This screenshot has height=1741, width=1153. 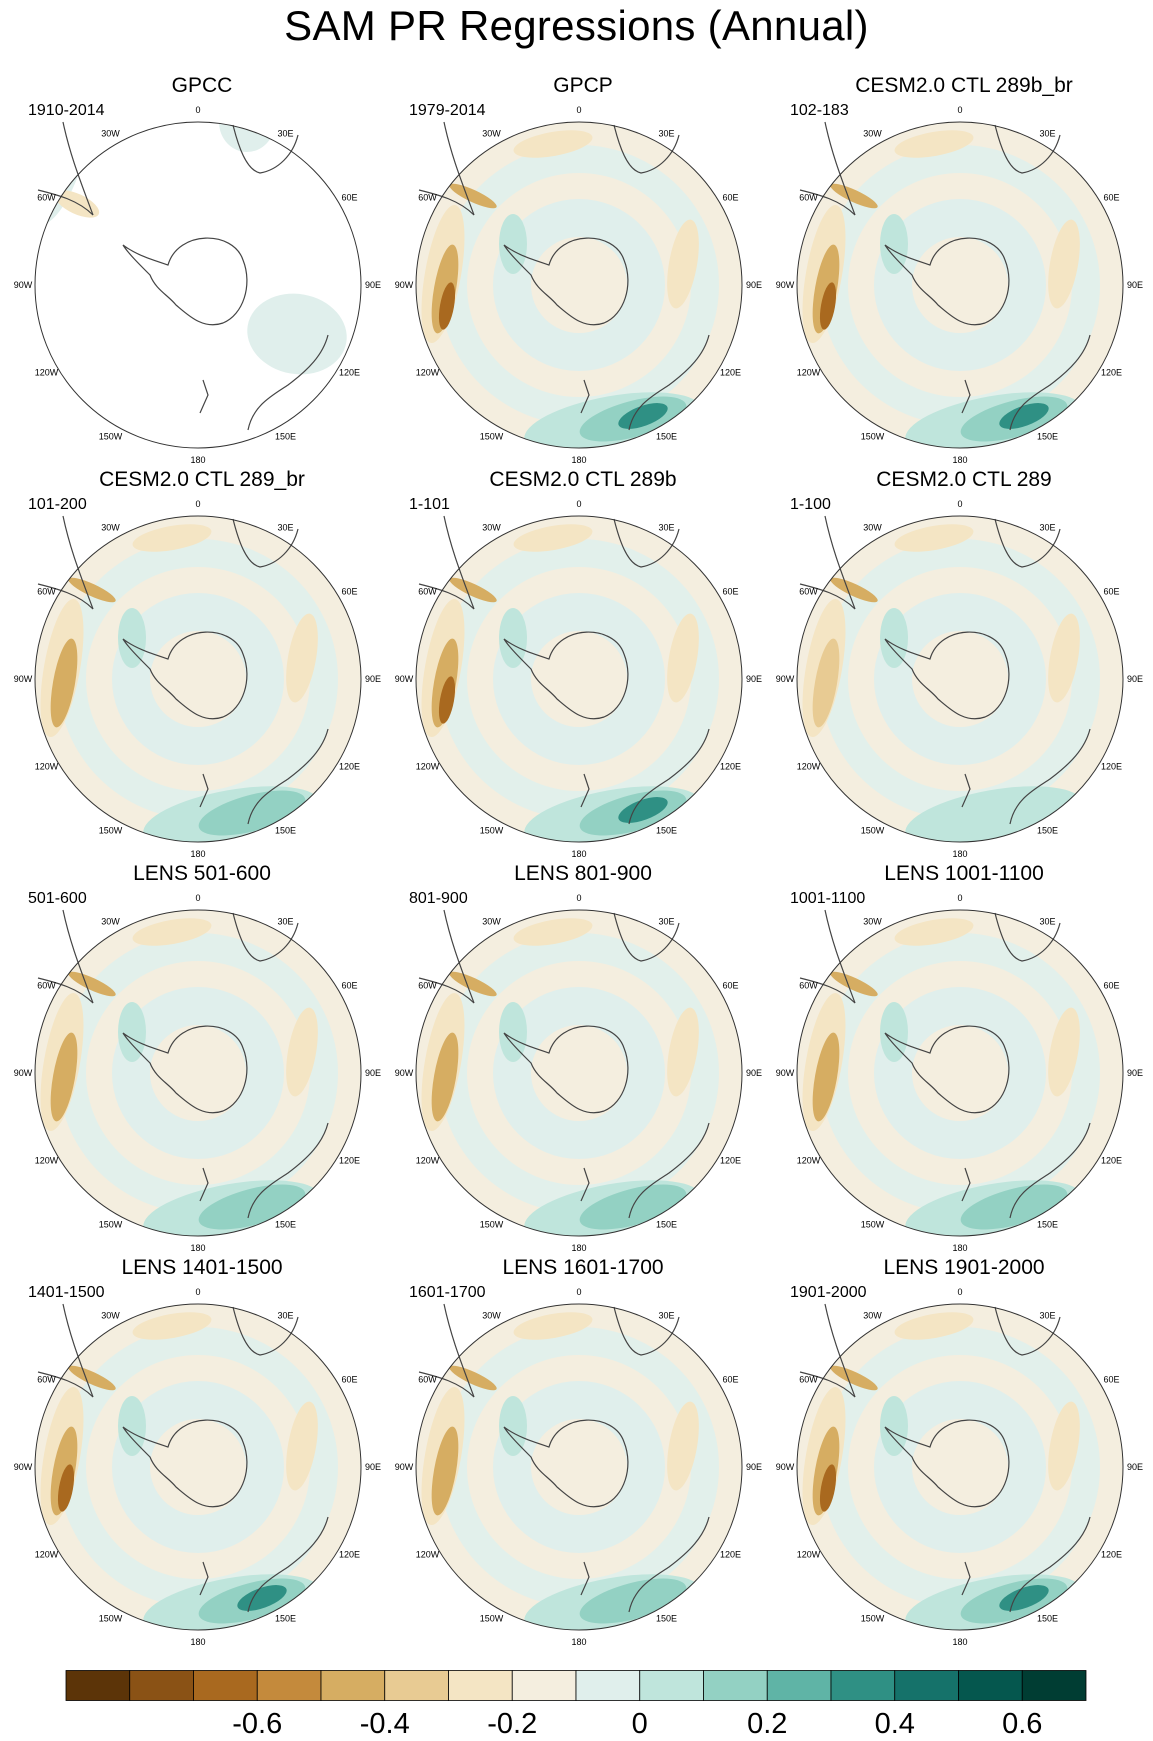 What do you see at coordinates (828, 1292) in the screenshot?
I see `panel-period: 1901-2000` at bounding box center [828, 1292].